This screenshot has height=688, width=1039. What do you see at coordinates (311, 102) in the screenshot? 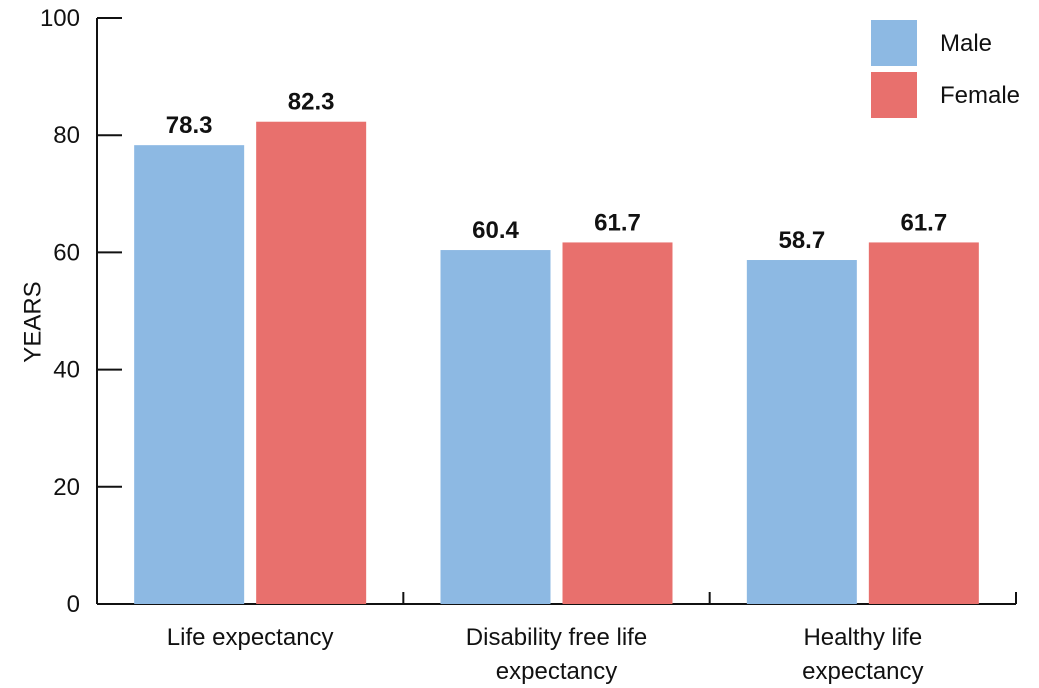
I see `bar-value-label-female-0: 82.3` at bounding box center [311, 102].